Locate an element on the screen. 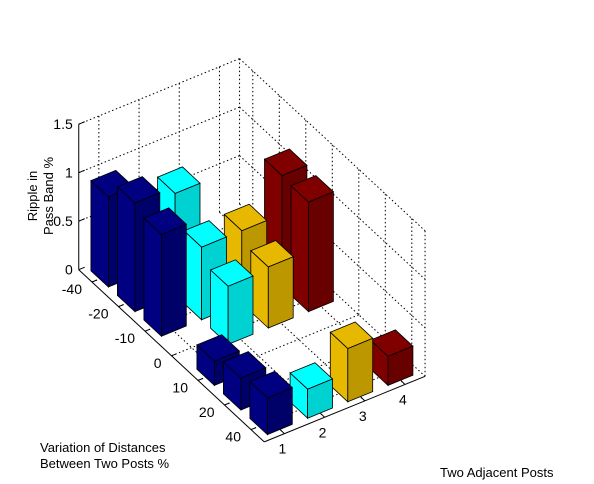 This screenshot has width=594, height=484. y-tick-label: 3 is located at coordinates (363, 416).